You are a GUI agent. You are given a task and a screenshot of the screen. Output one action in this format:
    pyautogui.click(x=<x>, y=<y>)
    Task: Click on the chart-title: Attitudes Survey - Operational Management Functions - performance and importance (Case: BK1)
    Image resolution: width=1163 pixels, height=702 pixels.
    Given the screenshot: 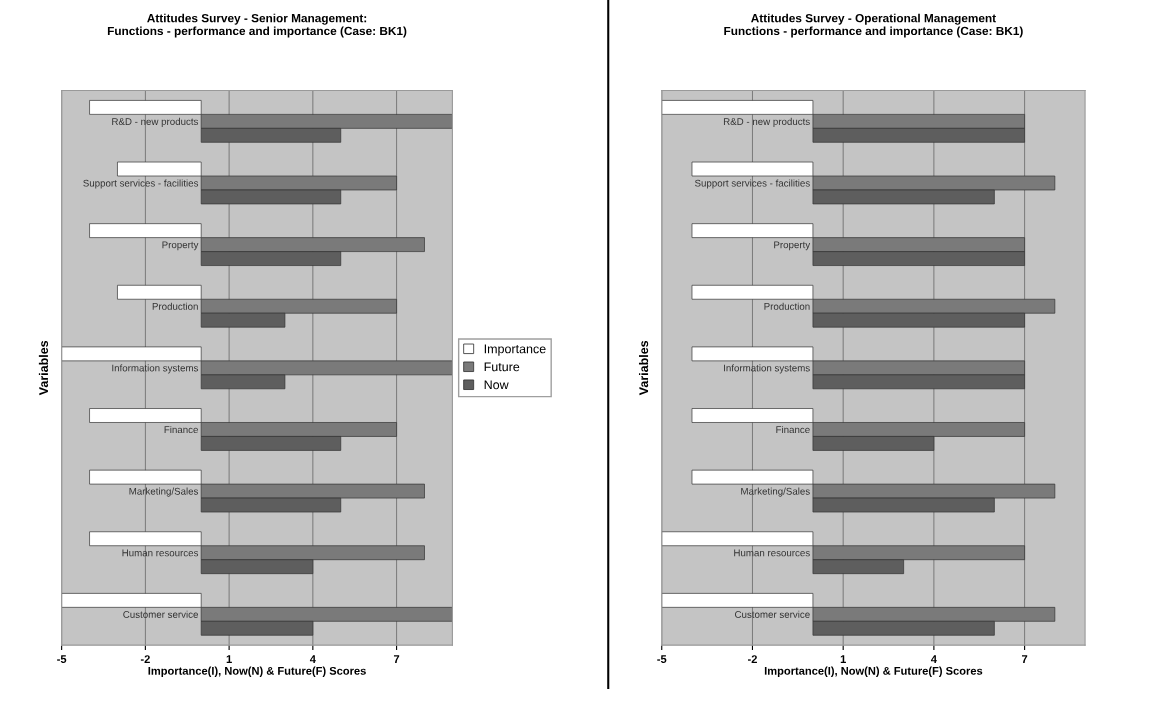 What is the action you would take?
    pyautogui.click(x=873, y=25)
    